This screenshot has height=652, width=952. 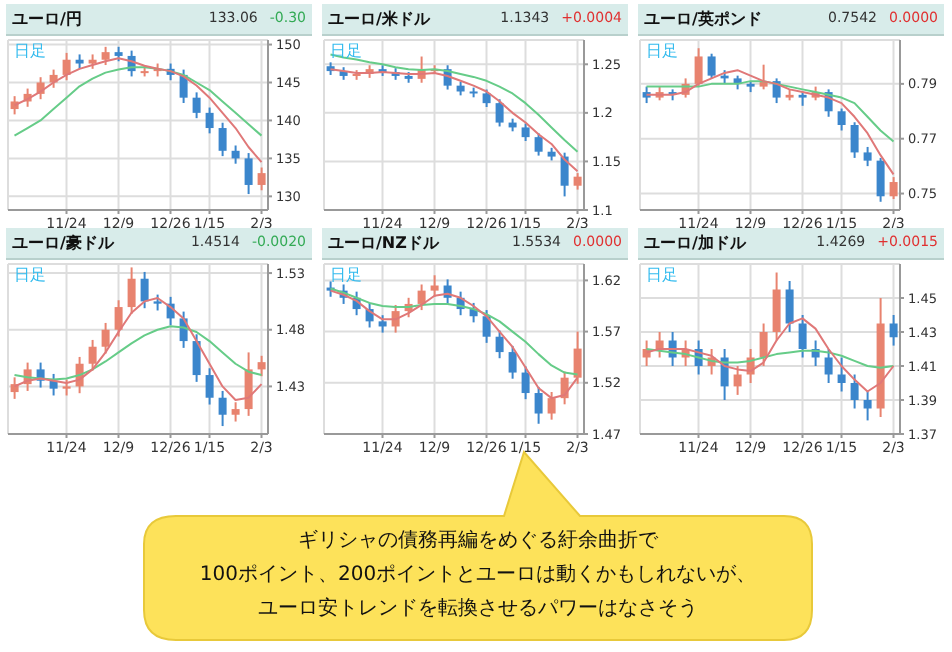 What do you see at coordinates (379, 19) in the screenshot?
I see `chart-title: ユーロ/米ドル` at bounding box center [379, 19].